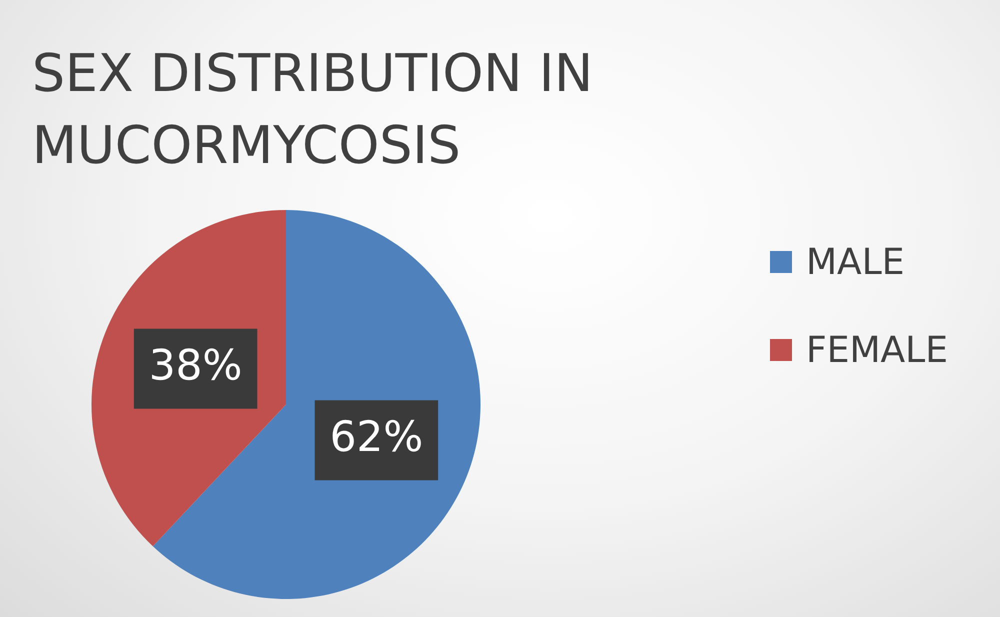  Describe the element at coordinates (195, 365) in the screenshot. I see `data-label: 38%` at that location.